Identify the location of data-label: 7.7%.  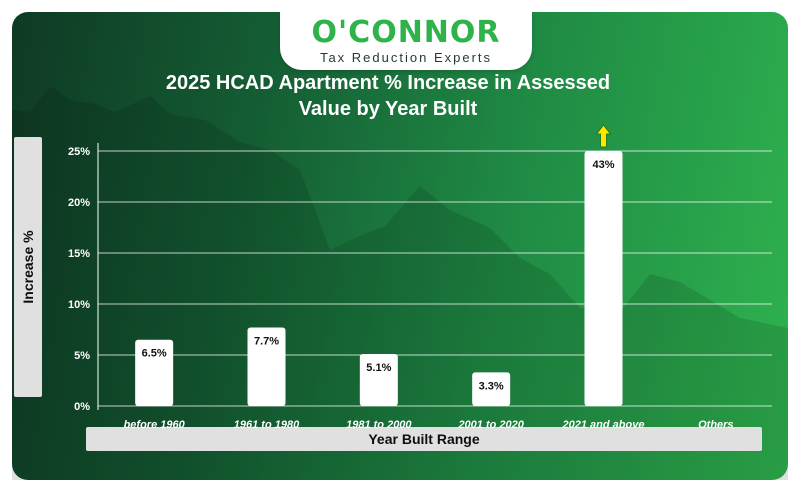
(266, 341).